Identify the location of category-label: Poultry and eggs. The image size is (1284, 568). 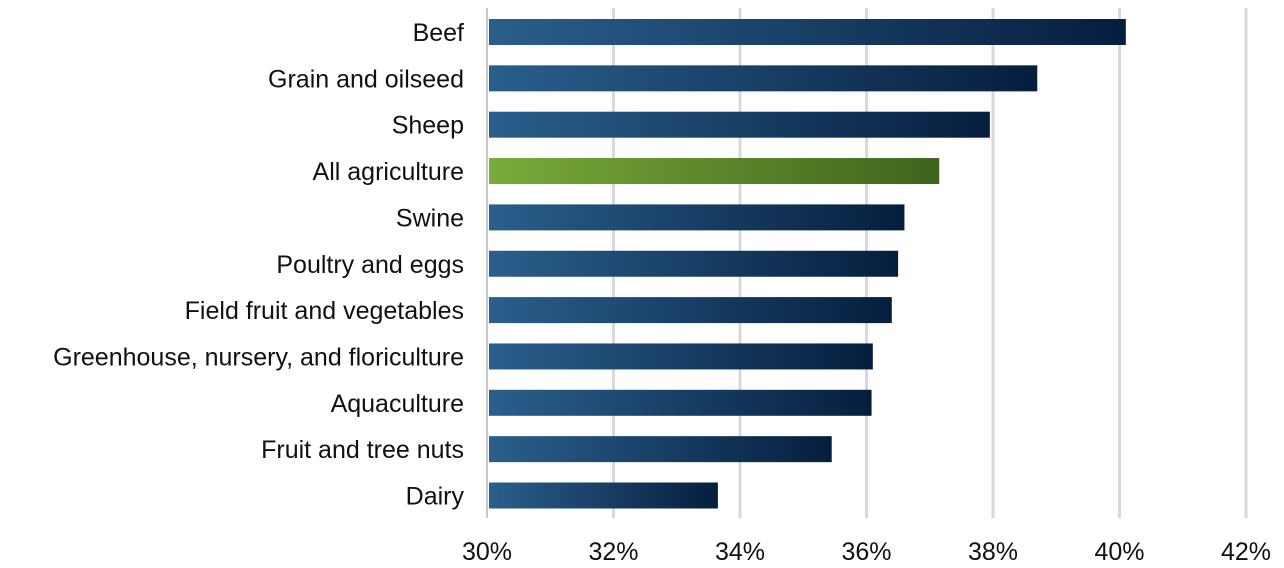
(370, 265).